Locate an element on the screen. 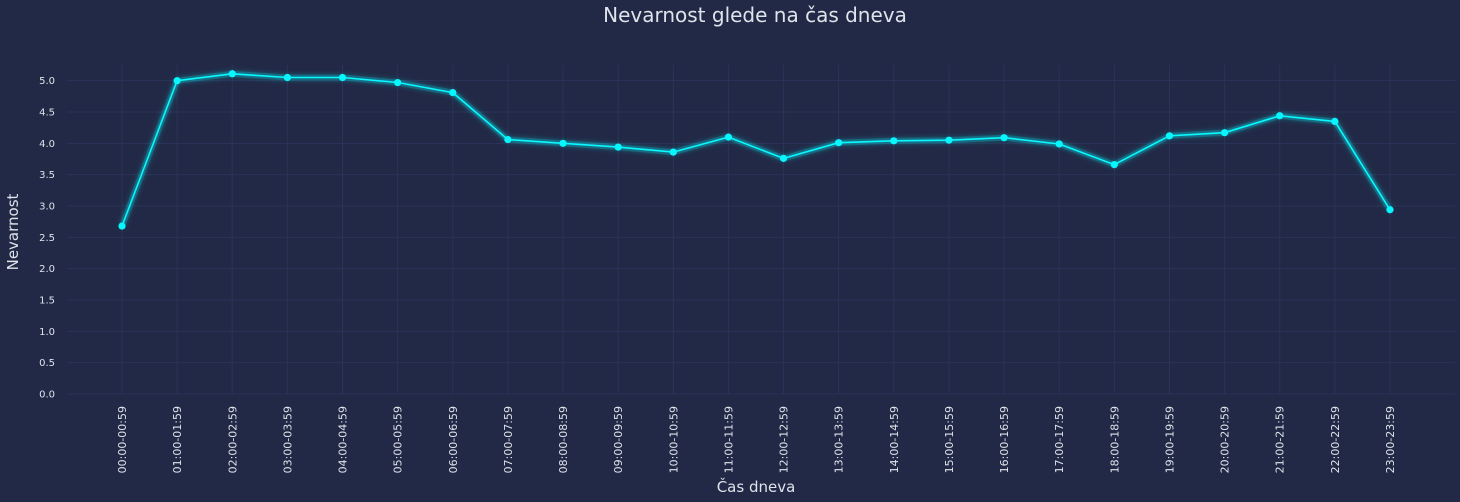 The image size is (1460, 502). y-tick-label: 3.0 is located at coordinates (47, 207).